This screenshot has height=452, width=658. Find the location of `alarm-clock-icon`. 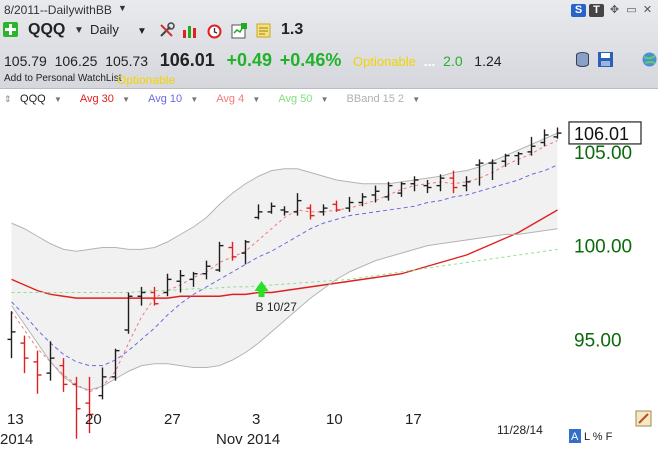

alarm-clock-icon is located at coordinates (214, 30).